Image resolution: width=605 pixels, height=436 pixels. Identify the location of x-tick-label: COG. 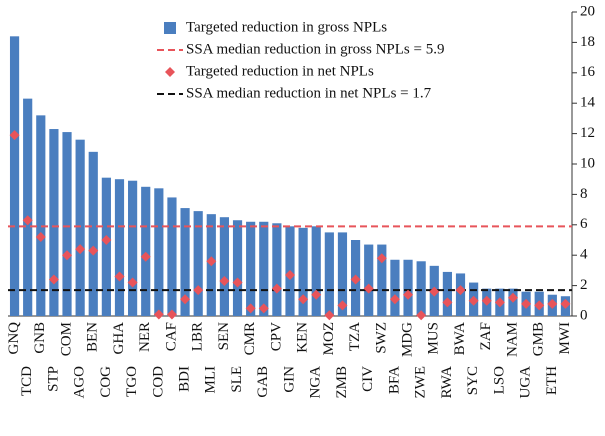
(106, 382).